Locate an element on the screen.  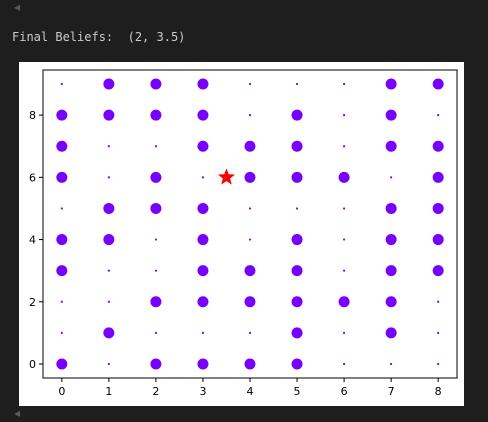
x-tick-label-1: 1 is located at coordinates (108, 391).